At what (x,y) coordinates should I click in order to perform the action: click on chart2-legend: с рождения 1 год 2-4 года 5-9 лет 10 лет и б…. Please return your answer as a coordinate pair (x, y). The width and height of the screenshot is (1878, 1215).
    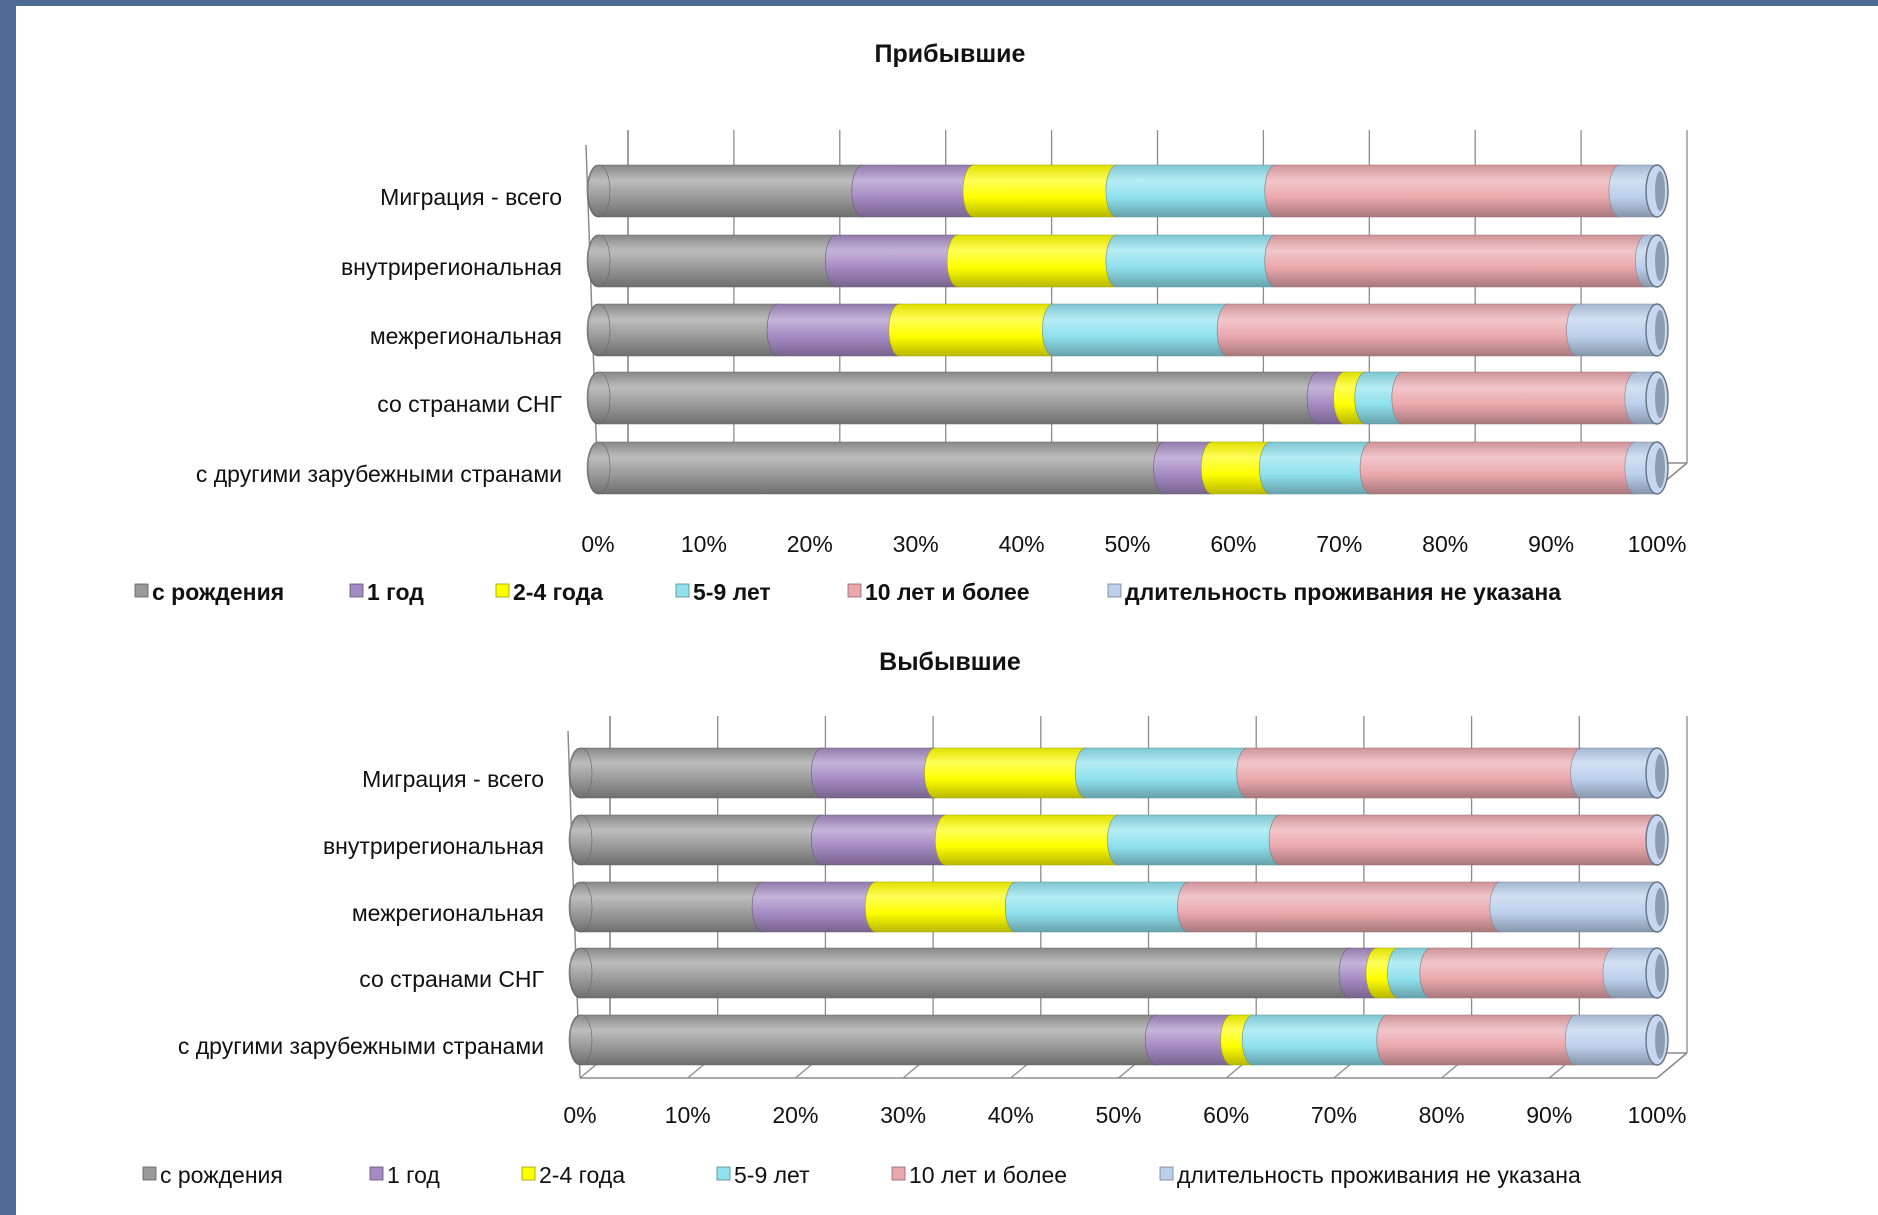
    Looking at the image, I should click on (861, 1175).